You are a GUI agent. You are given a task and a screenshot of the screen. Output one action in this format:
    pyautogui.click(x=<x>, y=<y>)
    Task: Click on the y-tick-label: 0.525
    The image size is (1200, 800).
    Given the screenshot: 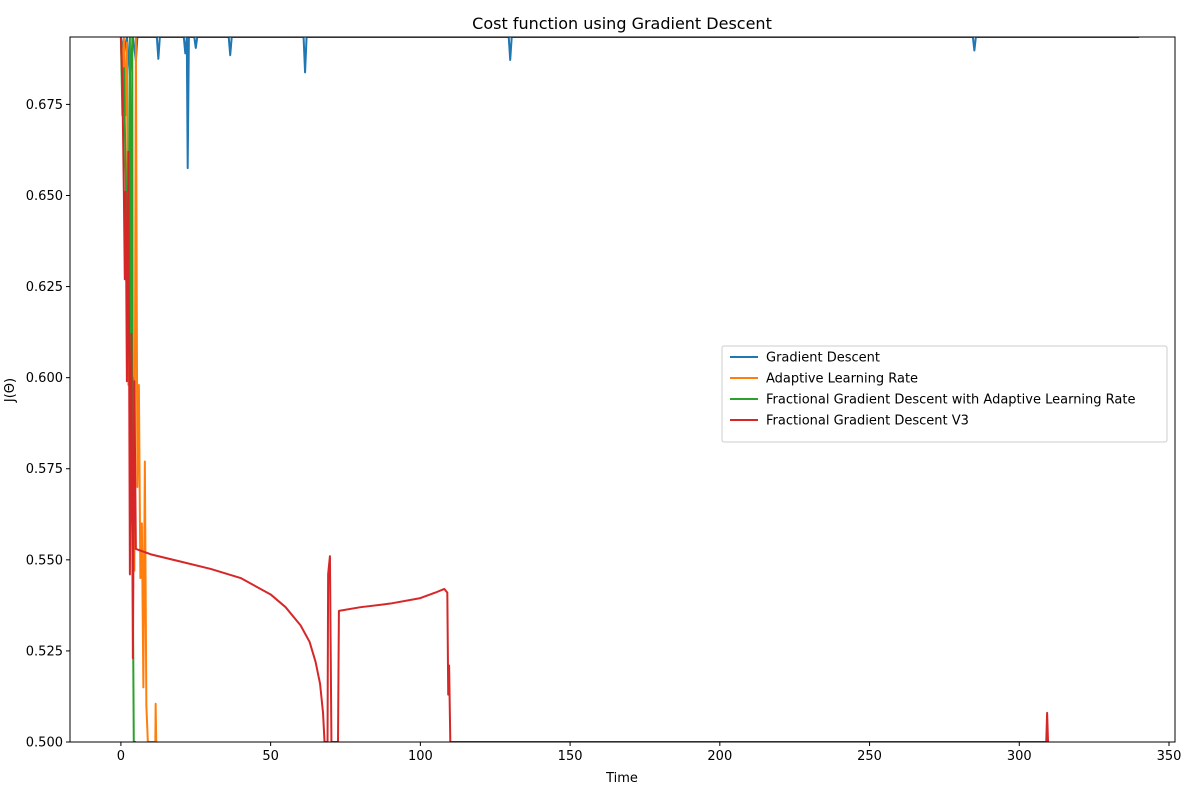 What is the action you would take?
    pyautogui.click(x=44, y=651)
    